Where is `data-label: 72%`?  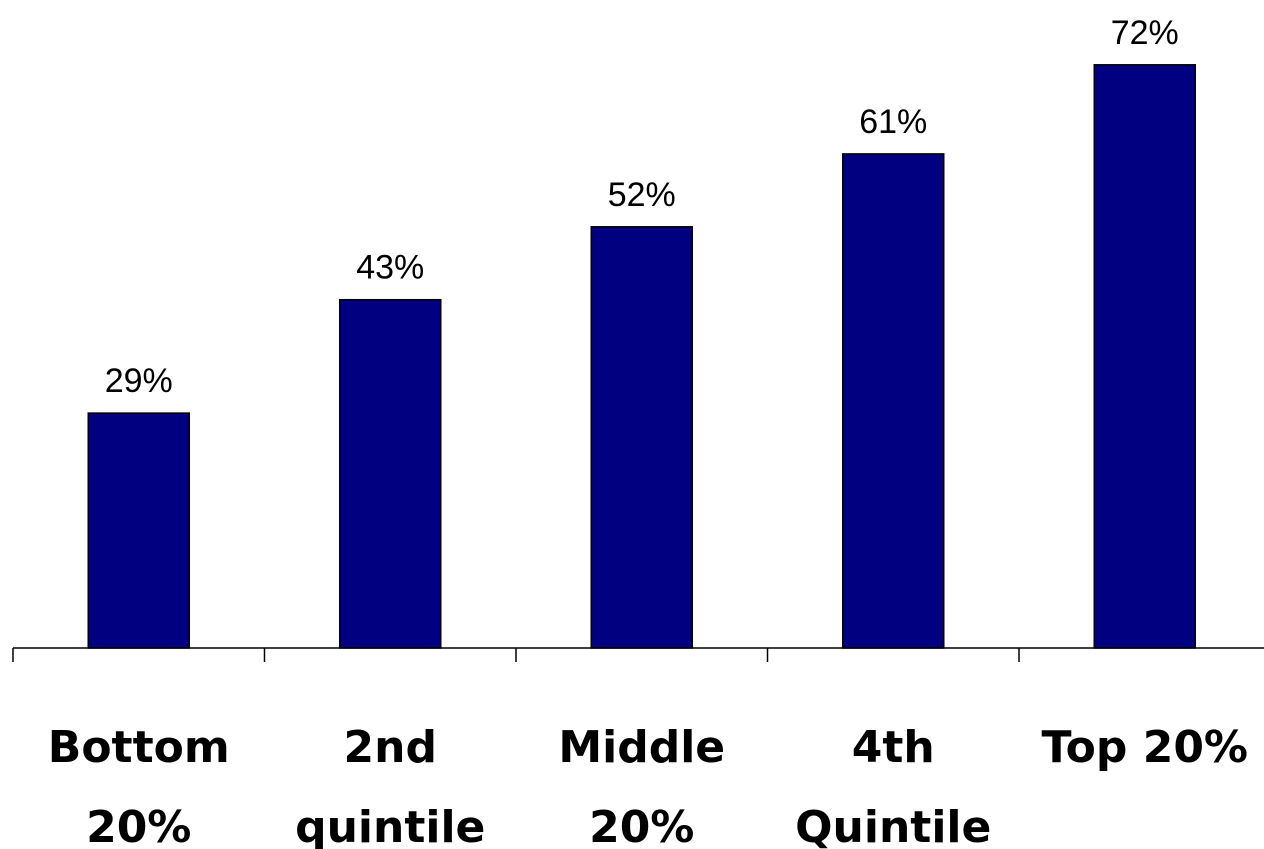 data-label: 72% is located at coordinates (1145, 33).